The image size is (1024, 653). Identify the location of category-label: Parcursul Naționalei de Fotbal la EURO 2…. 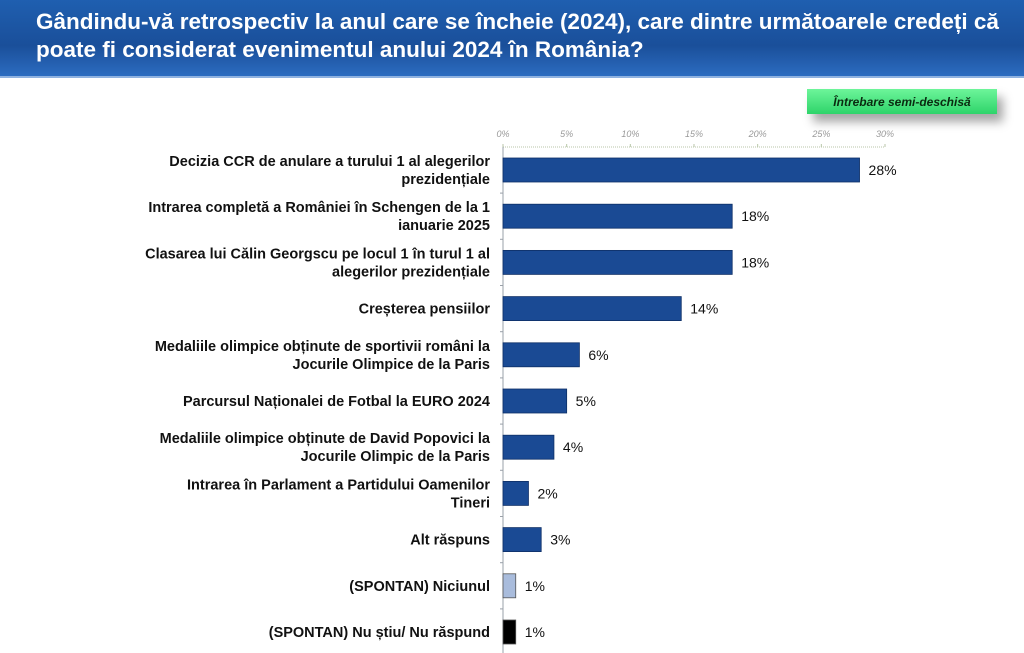
(336, 402).